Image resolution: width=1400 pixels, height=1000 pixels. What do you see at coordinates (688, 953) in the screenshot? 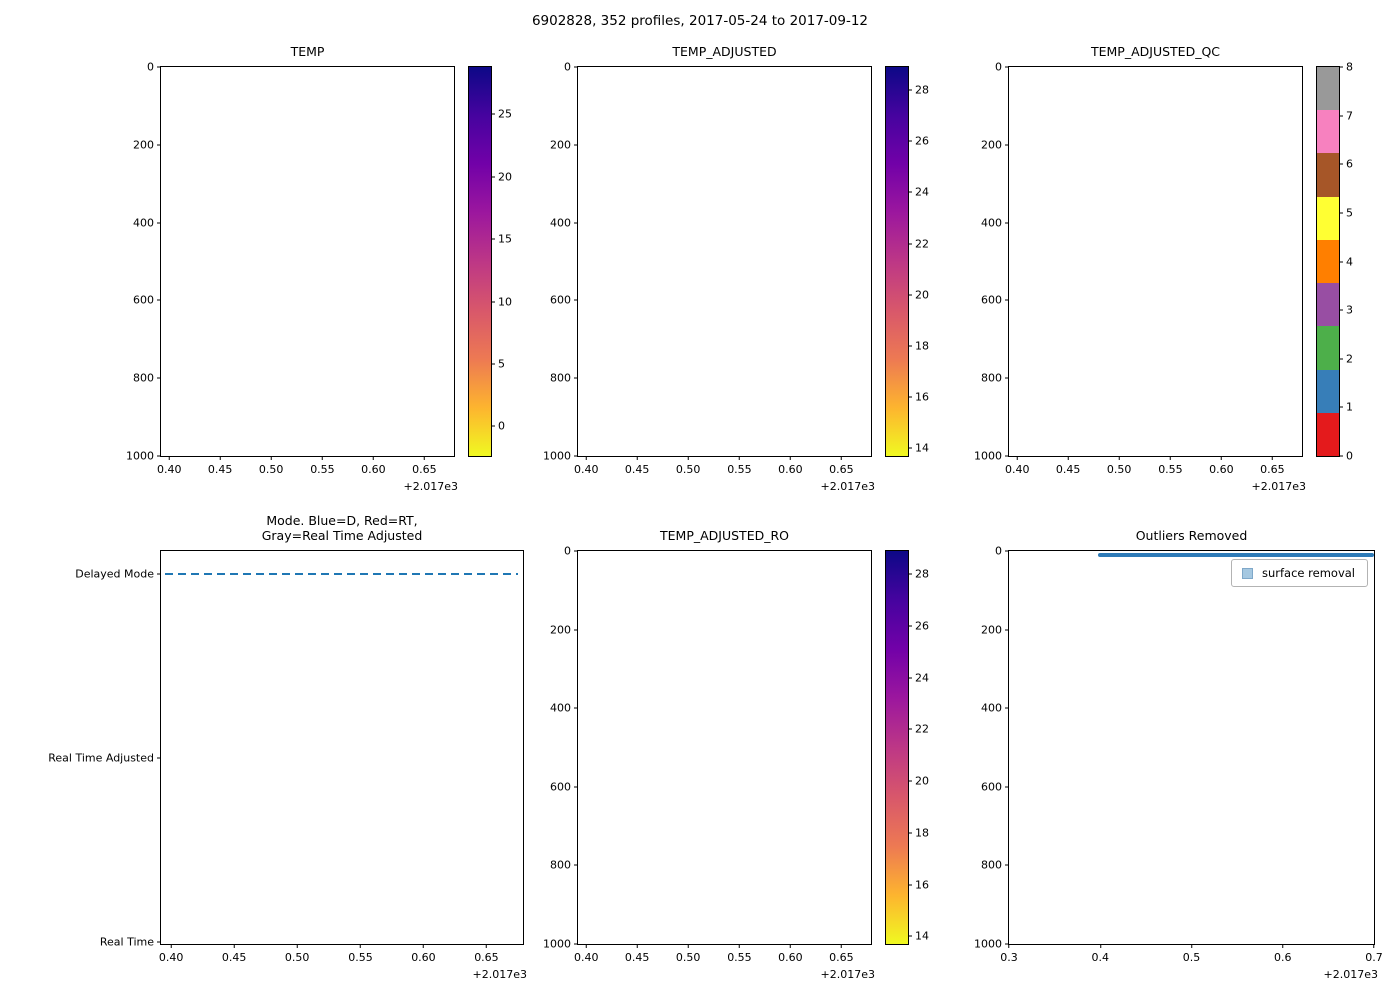
I see `tick: 0.50` at bounding box center [688, 953].